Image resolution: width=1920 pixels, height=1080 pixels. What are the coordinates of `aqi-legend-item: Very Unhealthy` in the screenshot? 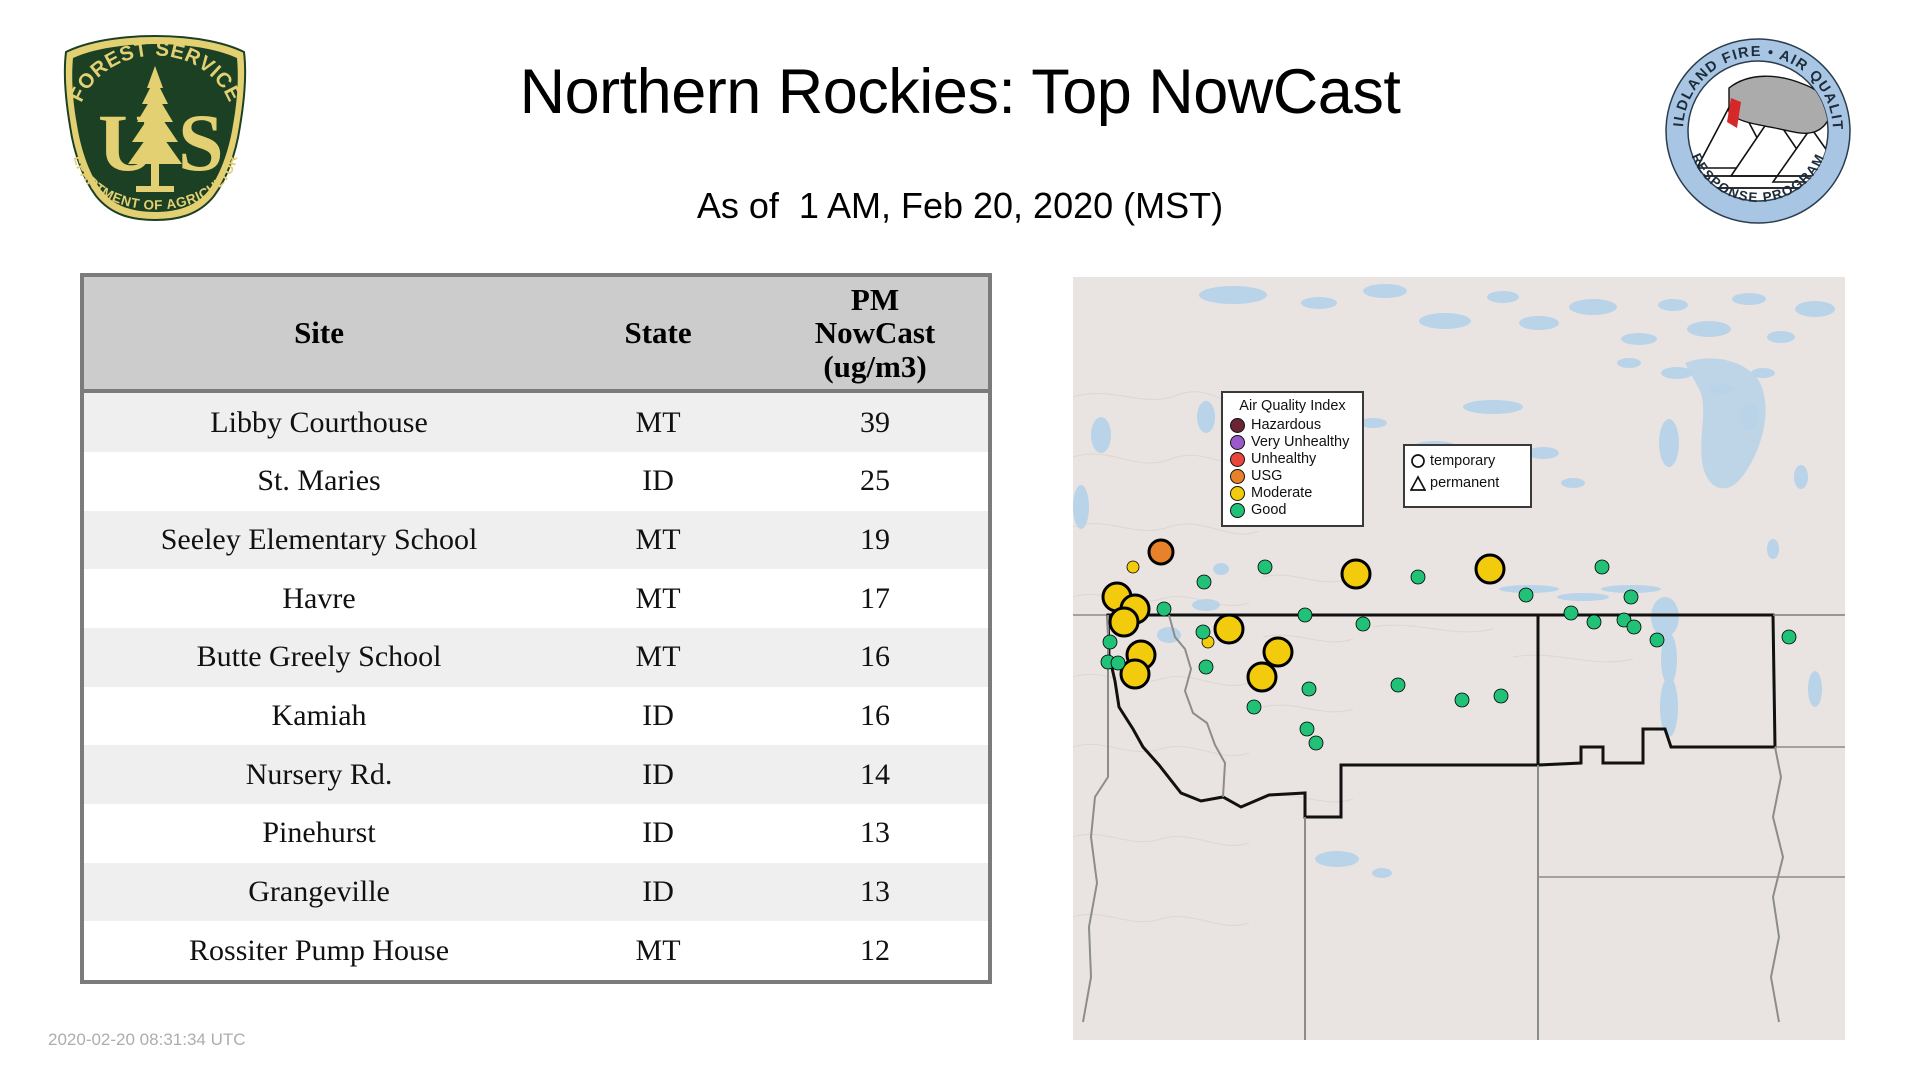 It's located at (1292, 442).